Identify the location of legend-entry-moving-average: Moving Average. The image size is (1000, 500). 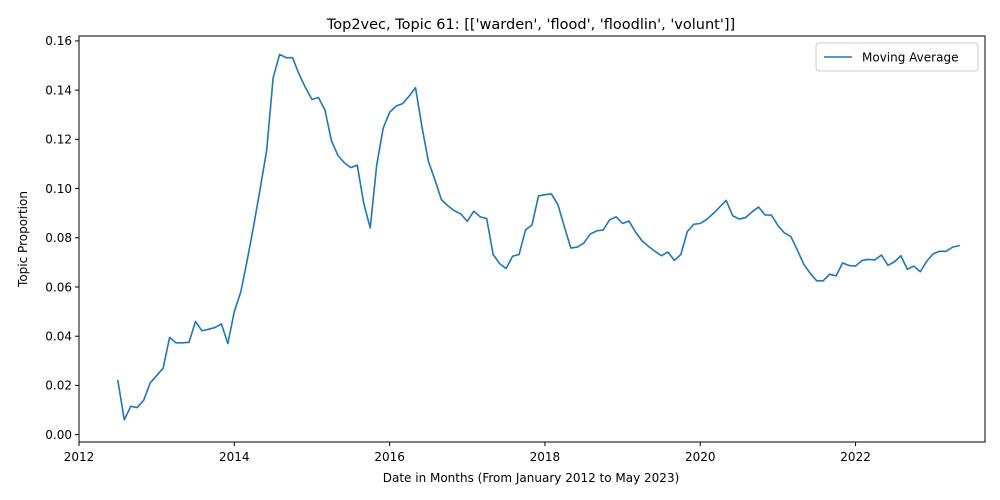
(910, 58).